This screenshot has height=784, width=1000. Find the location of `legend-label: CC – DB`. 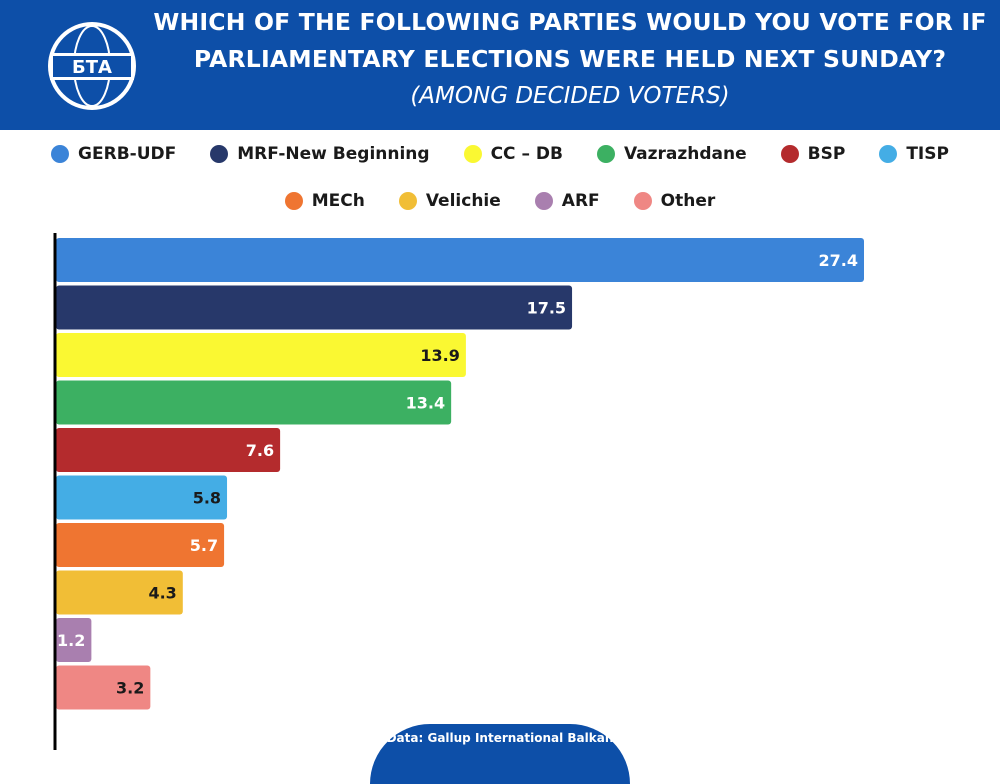

legend-label: CC – DB is located at coordinates (526, 154).